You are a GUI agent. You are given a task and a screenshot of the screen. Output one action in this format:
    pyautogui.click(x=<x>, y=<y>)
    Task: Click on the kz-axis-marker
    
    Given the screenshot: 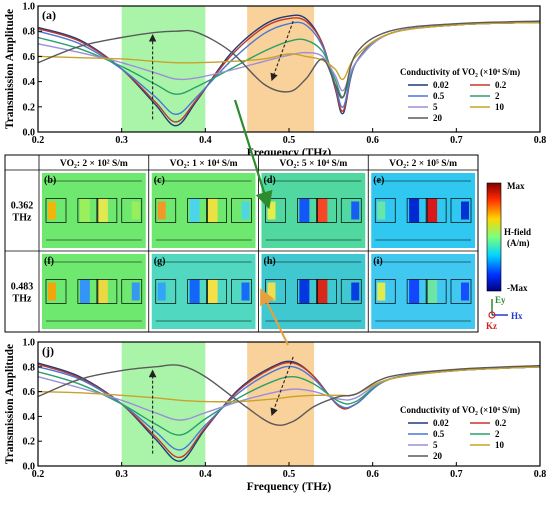 What is the action you would take?
    pyautogui.click(x=492, y=315)
    